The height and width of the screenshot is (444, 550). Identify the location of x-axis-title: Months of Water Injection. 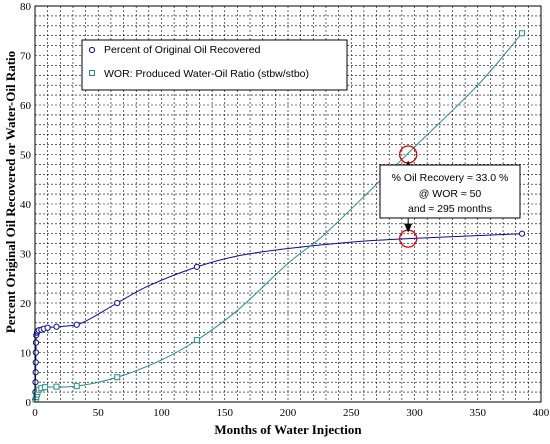
(288, 429).